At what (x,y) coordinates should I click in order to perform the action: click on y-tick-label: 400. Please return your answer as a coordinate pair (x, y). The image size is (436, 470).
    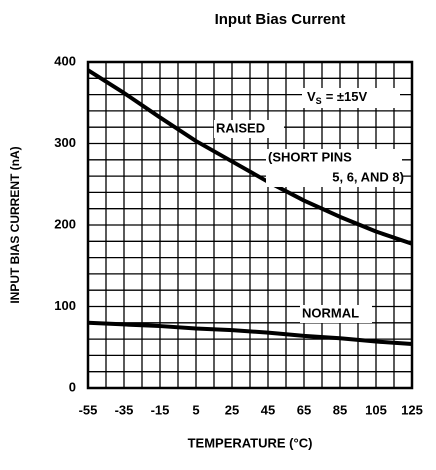
    Looking at the image, I should click on (65, 60).